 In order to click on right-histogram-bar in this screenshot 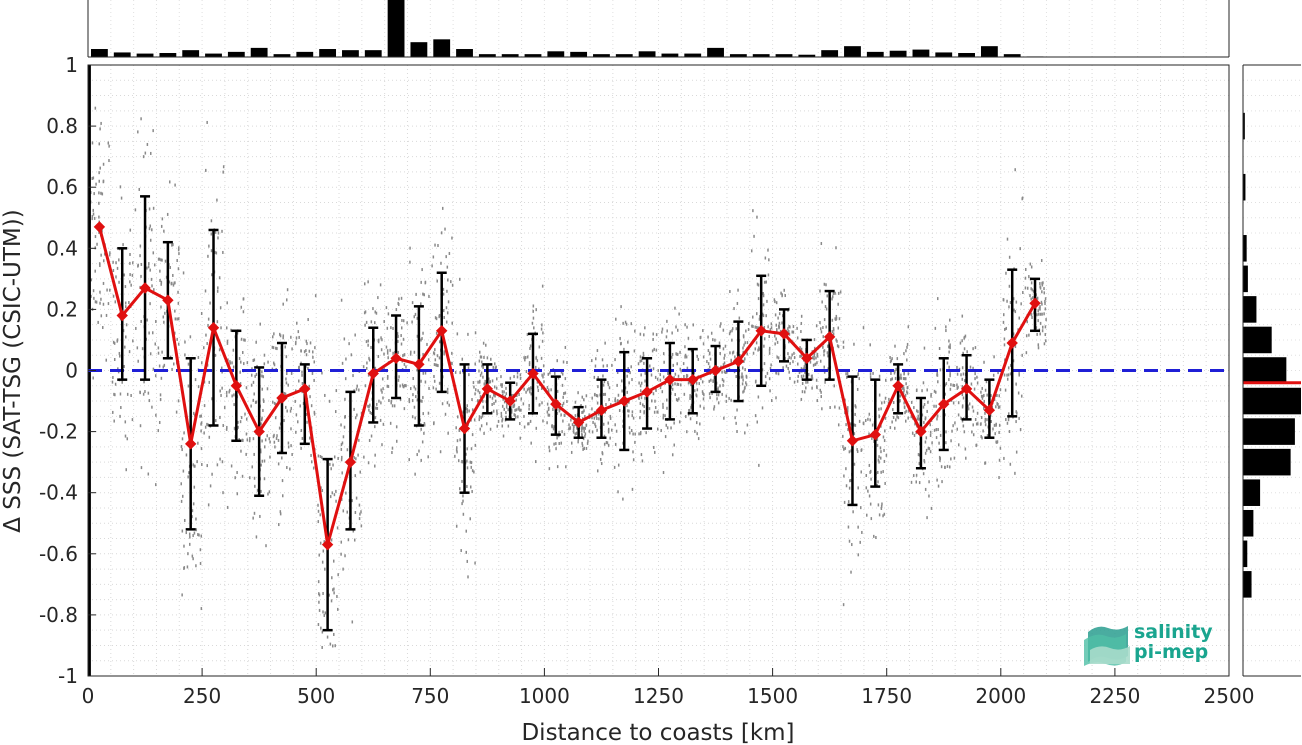, I will do `click(1248, 523)`.